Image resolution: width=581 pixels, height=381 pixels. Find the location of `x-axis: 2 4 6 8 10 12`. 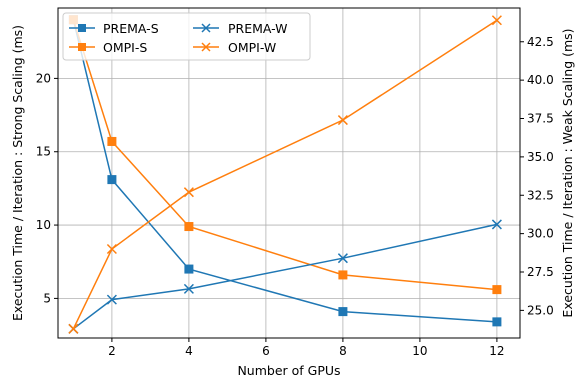

x-axis: 2 4 6 8 10 12 is located at coordinates (306, 348).